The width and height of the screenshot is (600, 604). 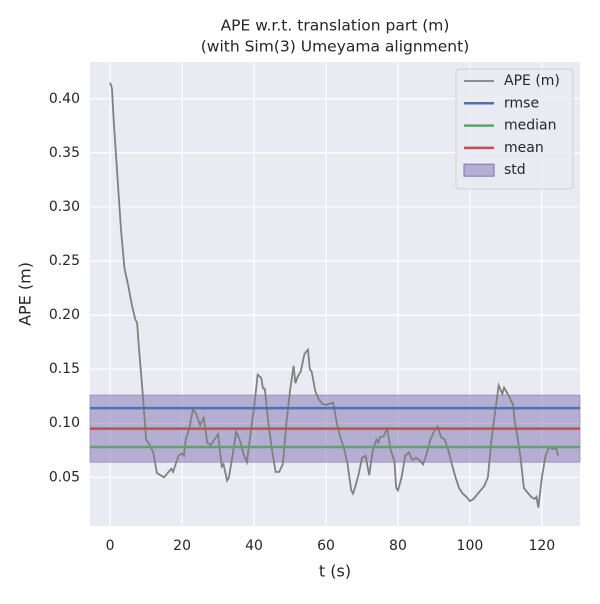 I want to click on y-tick-label: 0.35, so click(x=64, y=153).